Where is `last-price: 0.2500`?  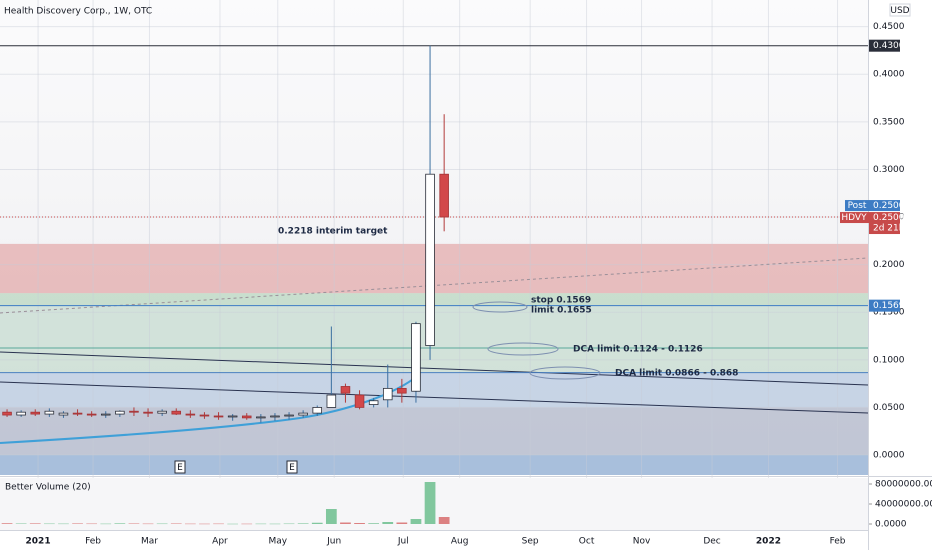
last-price: 0.2500 is located at coordinates (889, 218).